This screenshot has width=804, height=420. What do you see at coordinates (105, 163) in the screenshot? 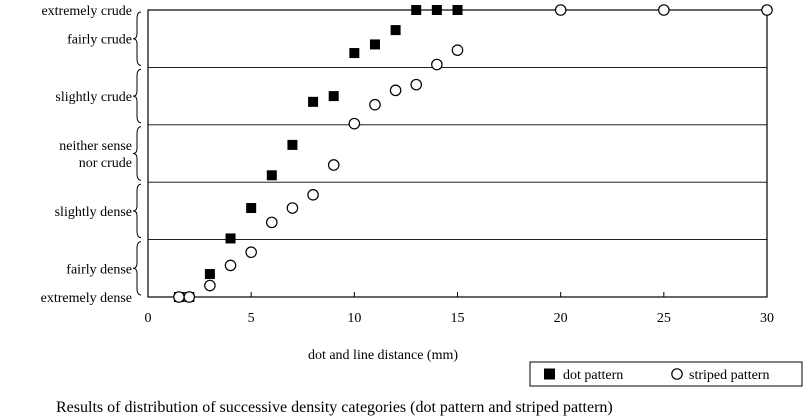
I see `category-label-3-line-1: nor crude` at bounding box center [105, 163].